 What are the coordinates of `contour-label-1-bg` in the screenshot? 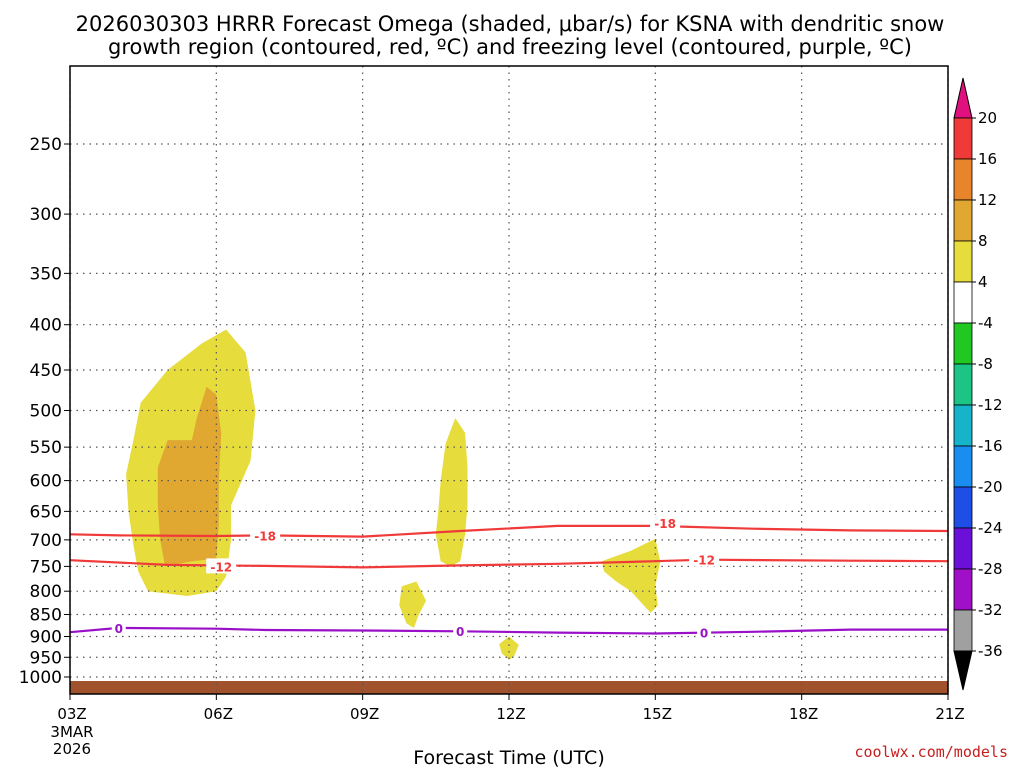 It's located at (704, 559).